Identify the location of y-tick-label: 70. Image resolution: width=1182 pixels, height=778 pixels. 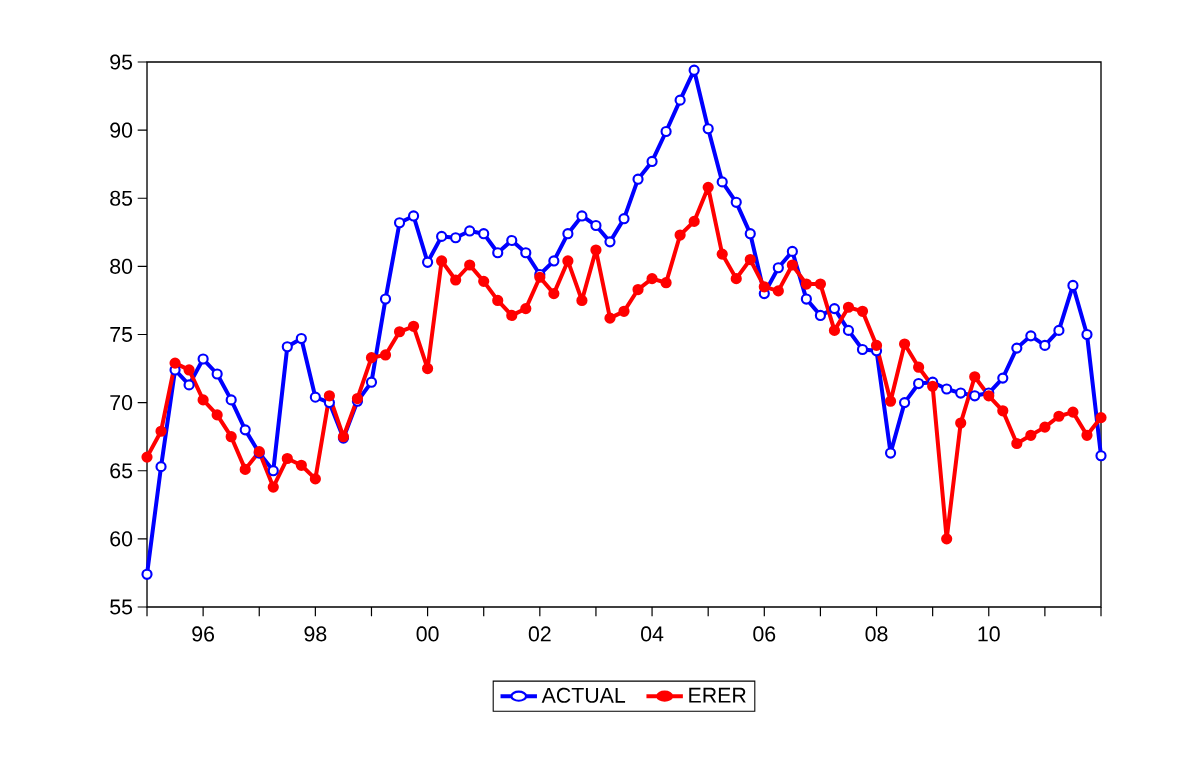
(121, 403).